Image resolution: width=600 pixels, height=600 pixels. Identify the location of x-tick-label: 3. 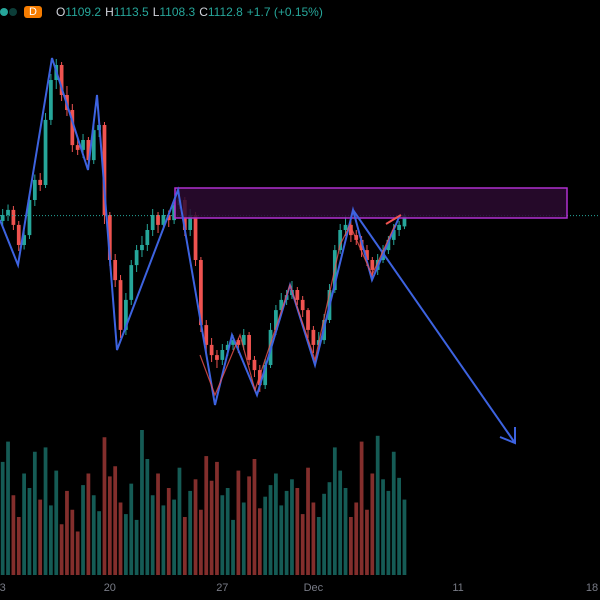
(3, 588).